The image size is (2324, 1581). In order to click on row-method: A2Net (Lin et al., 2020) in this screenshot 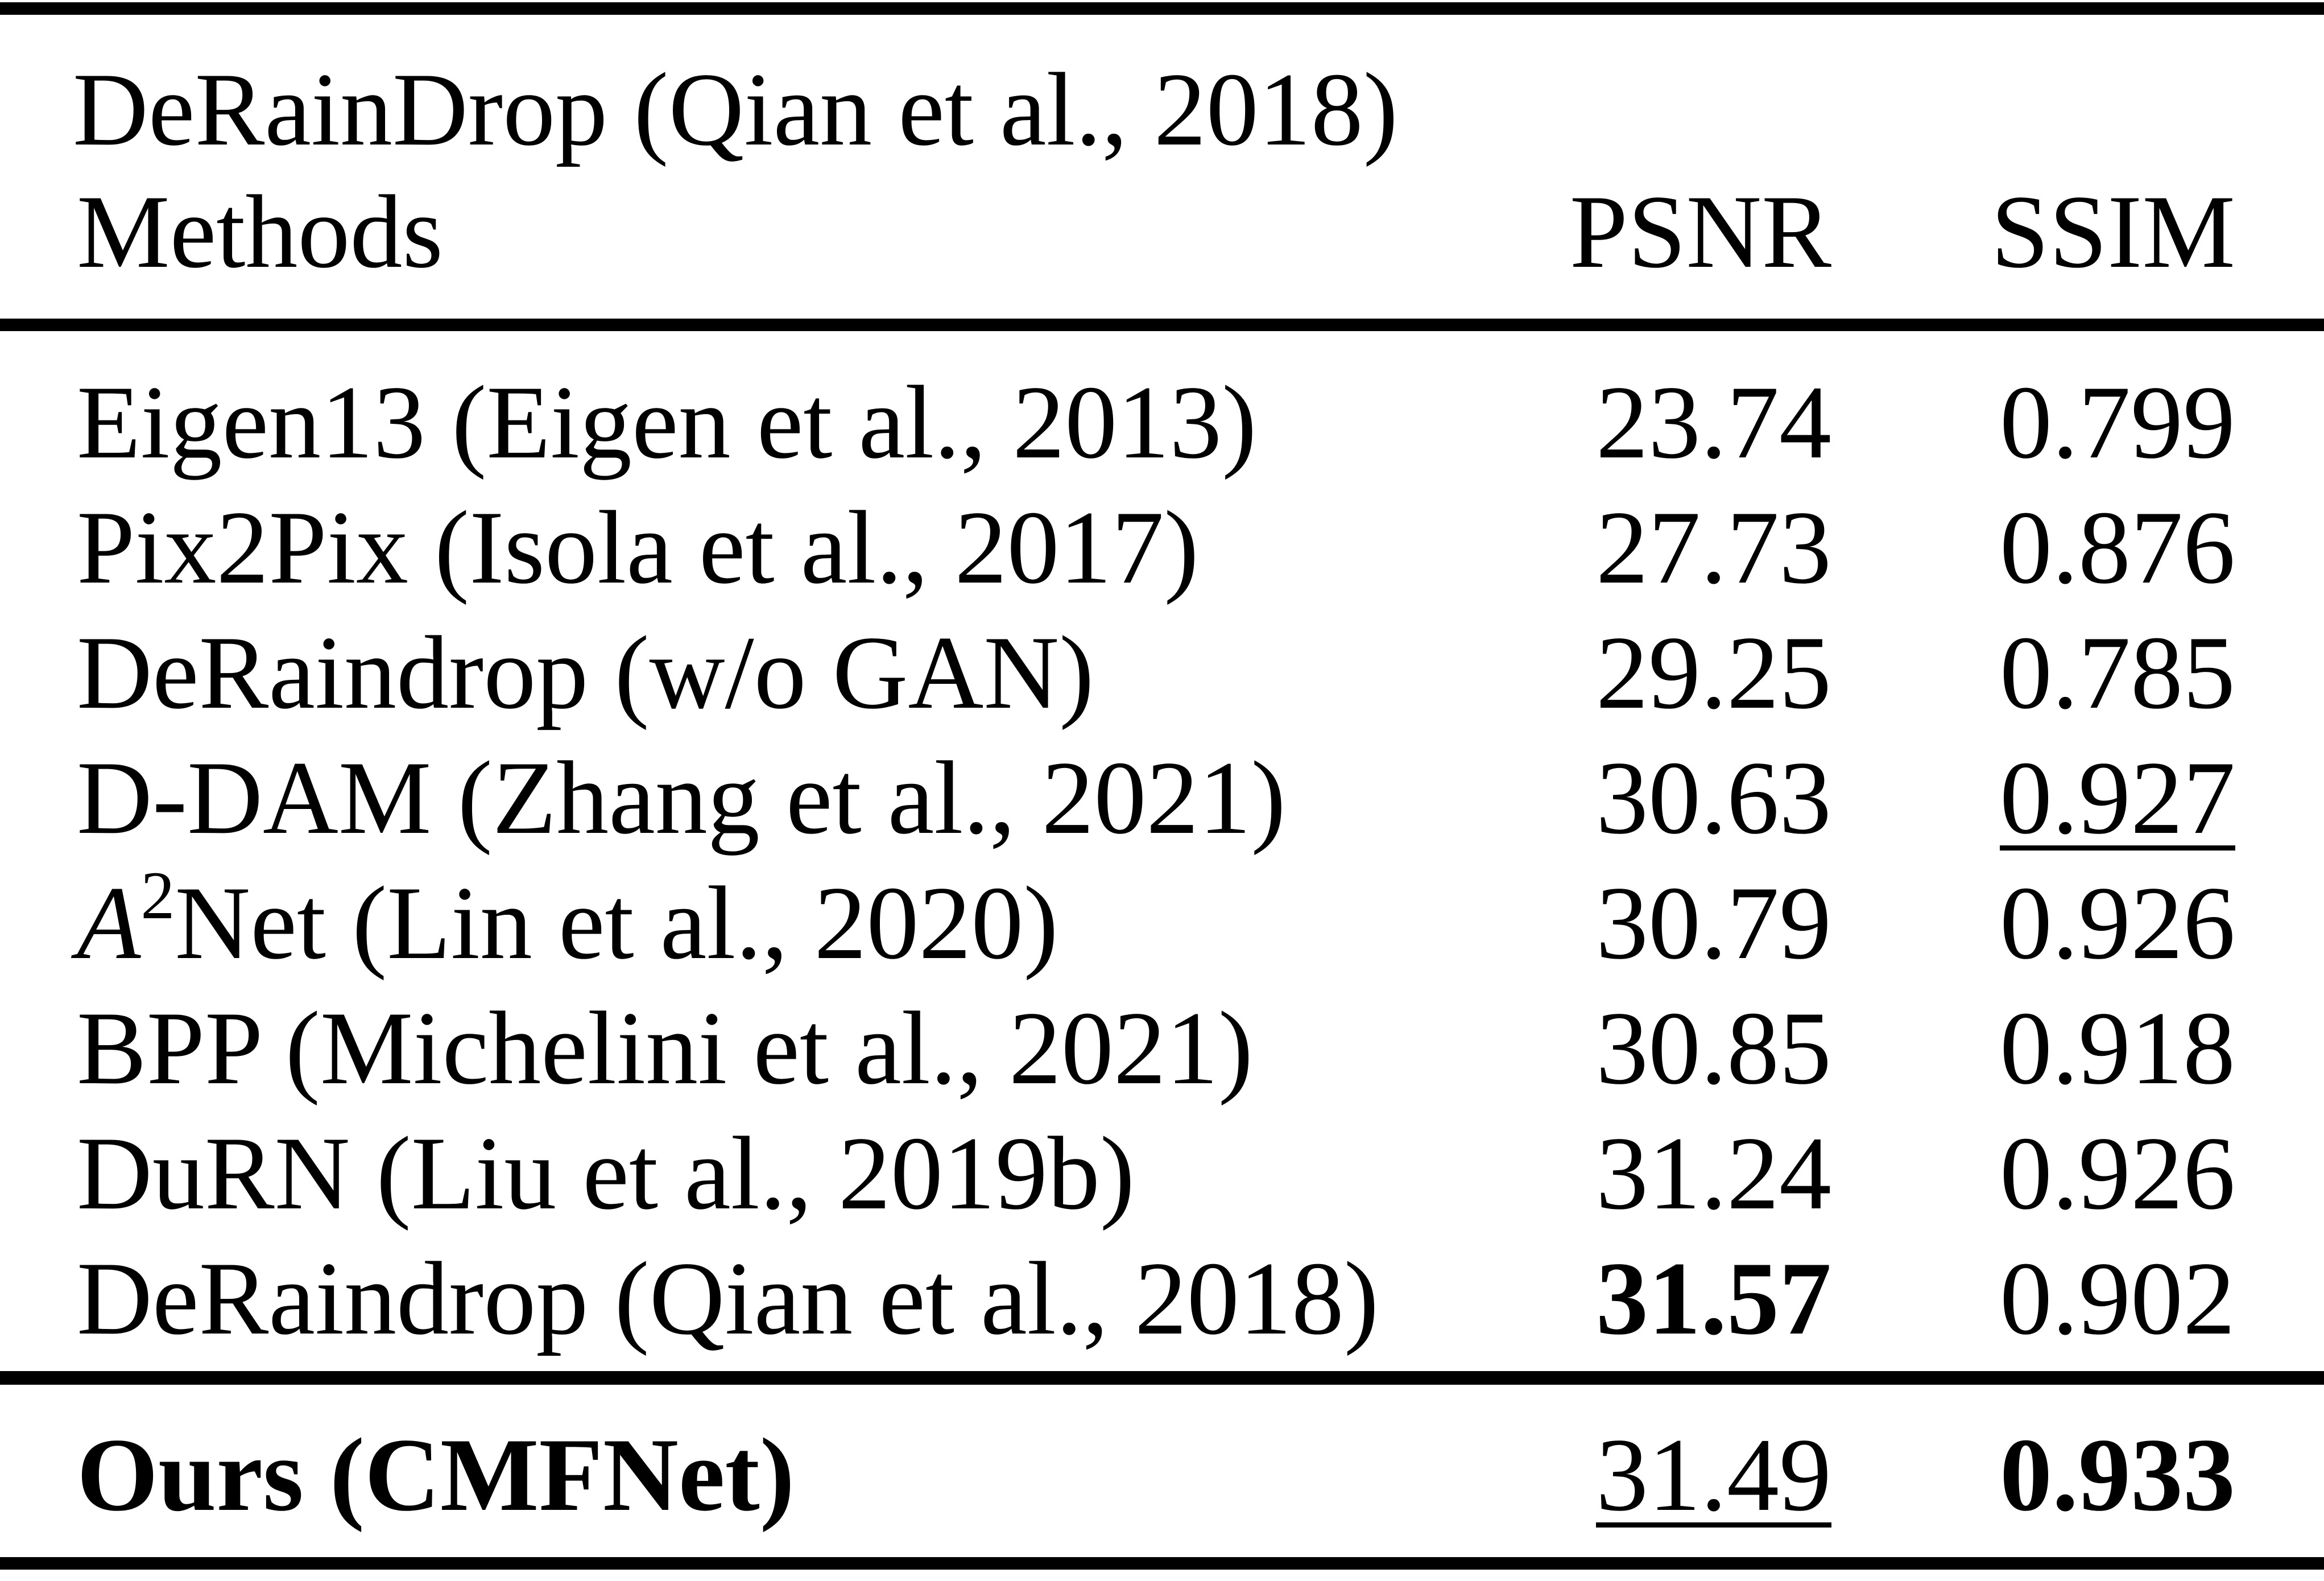, I will do `click(567, 918)`.